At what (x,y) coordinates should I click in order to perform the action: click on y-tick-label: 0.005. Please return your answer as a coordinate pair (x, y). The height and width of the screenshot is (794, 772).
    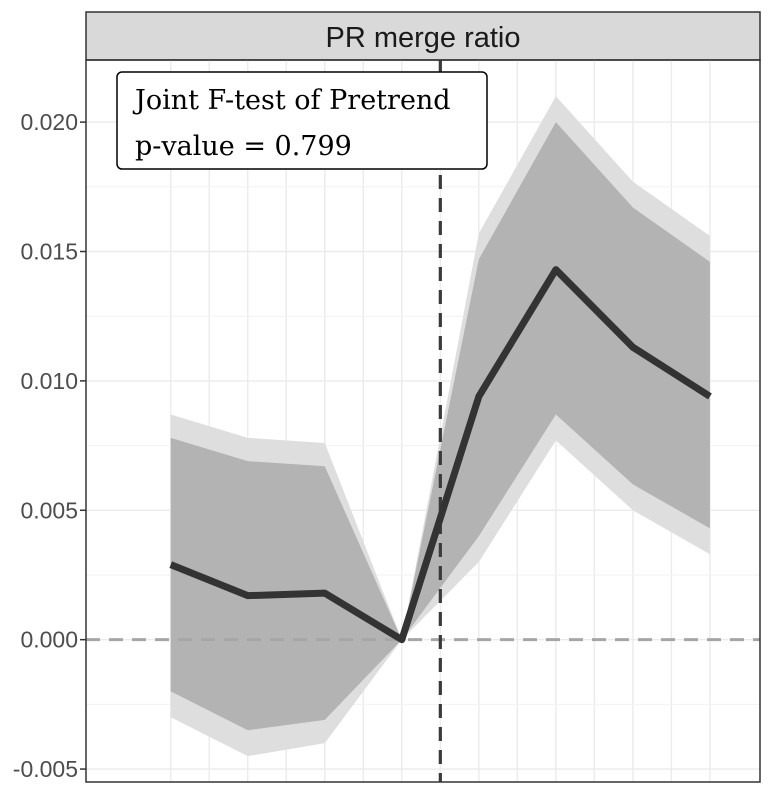
    Looking at the image, I should click on (49, 510).